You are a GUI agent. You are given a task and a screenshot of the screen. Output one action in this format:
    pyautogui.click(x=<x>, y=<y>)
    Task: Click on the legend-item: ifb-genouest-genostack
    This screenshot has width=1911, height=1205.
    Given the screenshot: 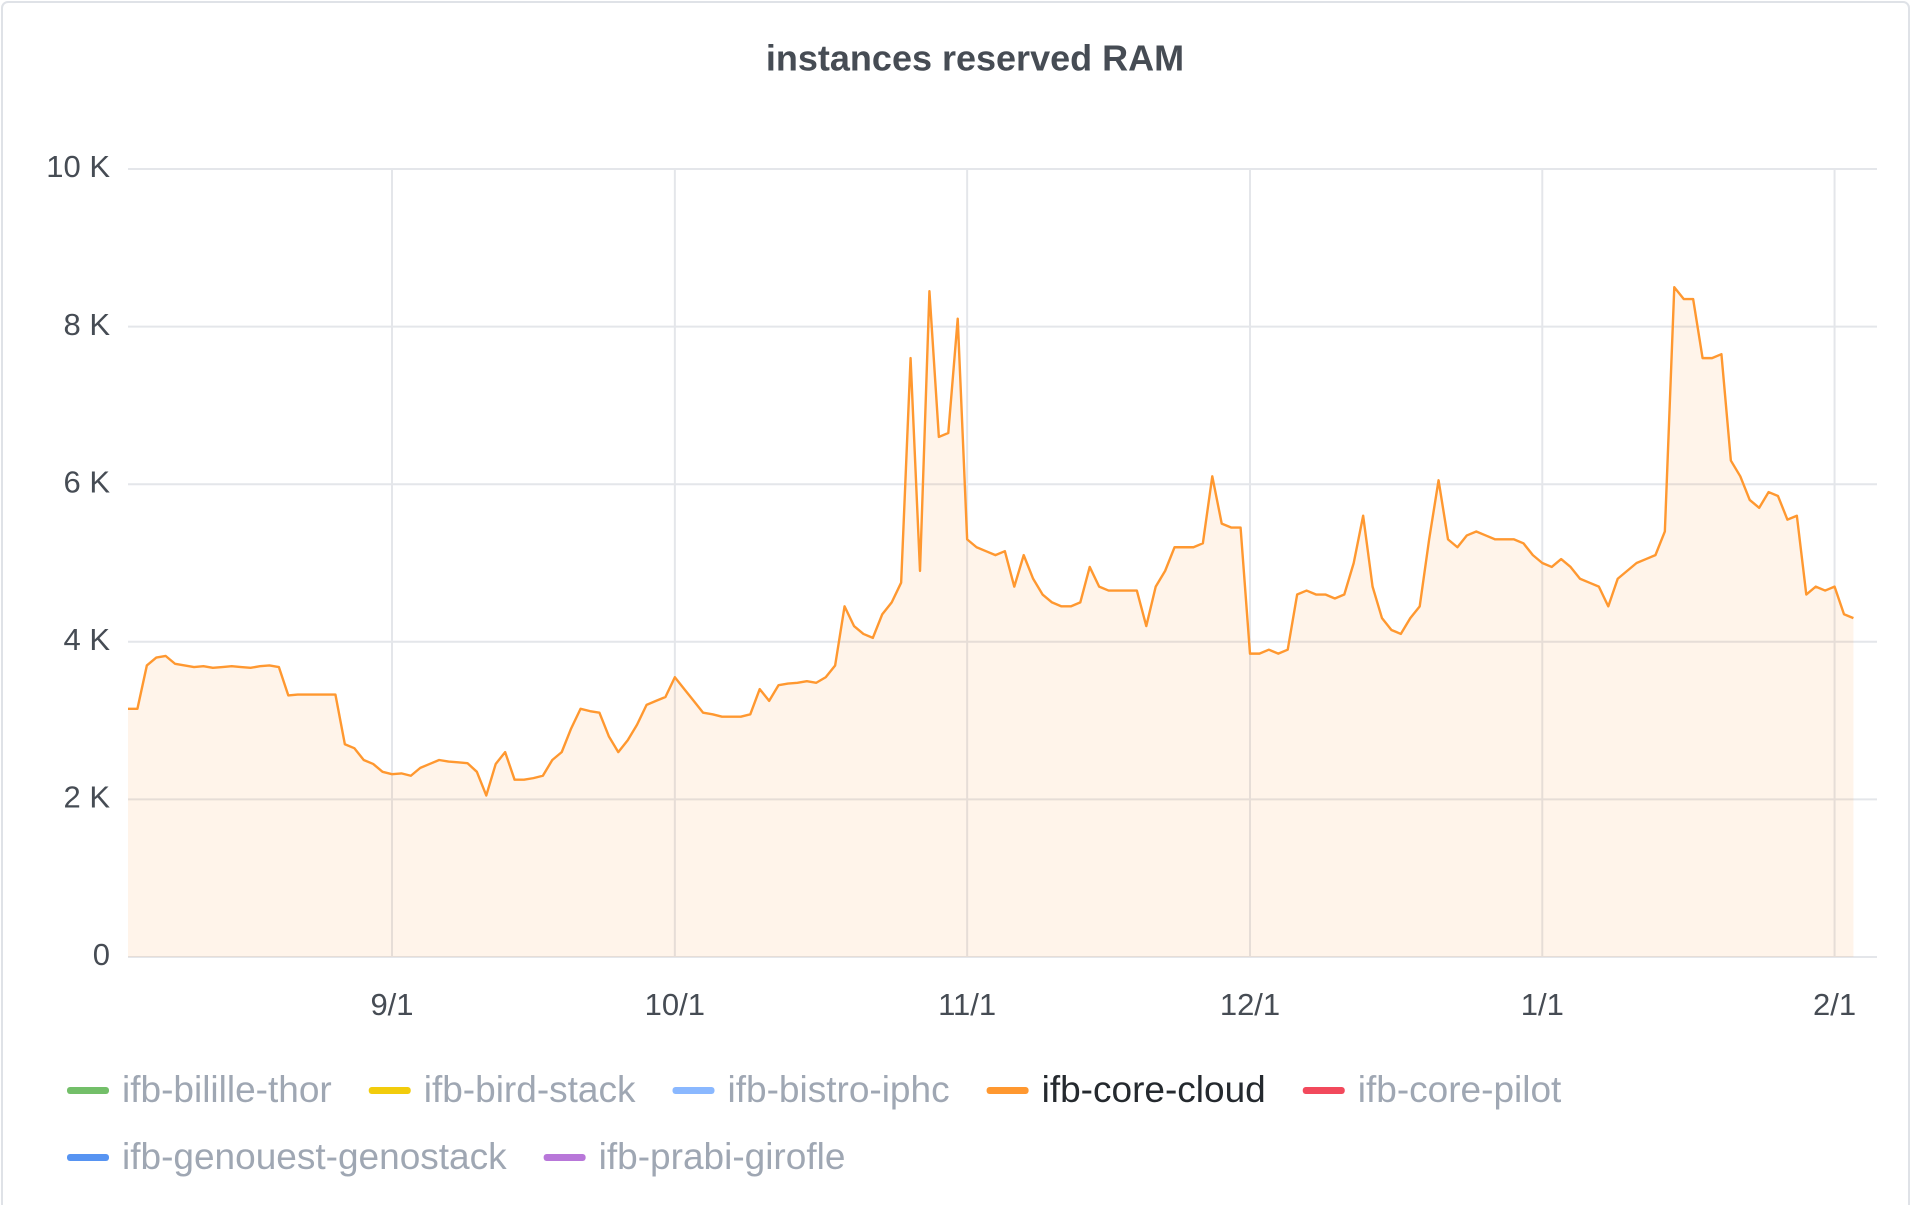 What is the action you would take?
    pyautogui.click(x=287, y=1156)
    